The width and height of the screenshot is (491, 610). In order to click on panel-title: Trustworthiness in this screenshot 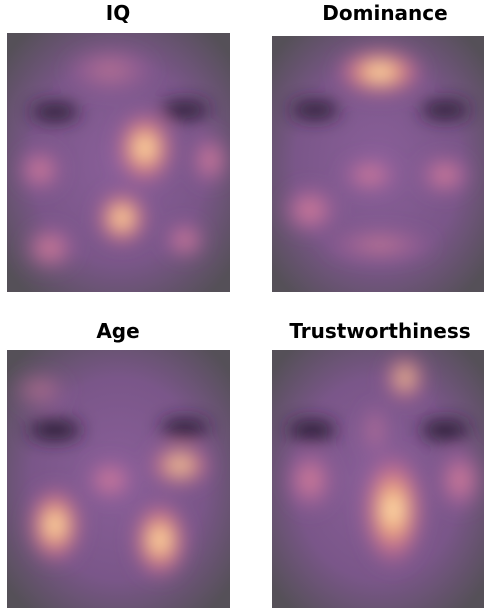, I will do `click(379, 331)`.